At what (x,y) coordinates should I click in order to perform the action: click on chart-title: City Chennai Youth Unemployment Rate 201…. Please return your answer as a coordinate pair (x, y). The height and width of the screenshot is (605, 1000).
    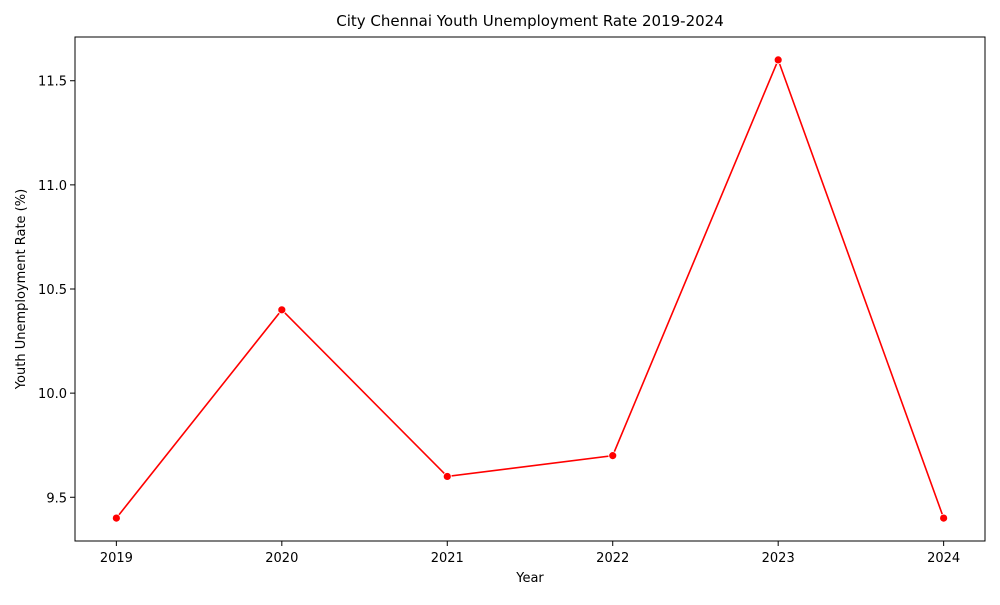
    Looking at the image, I should click on (530, 21).